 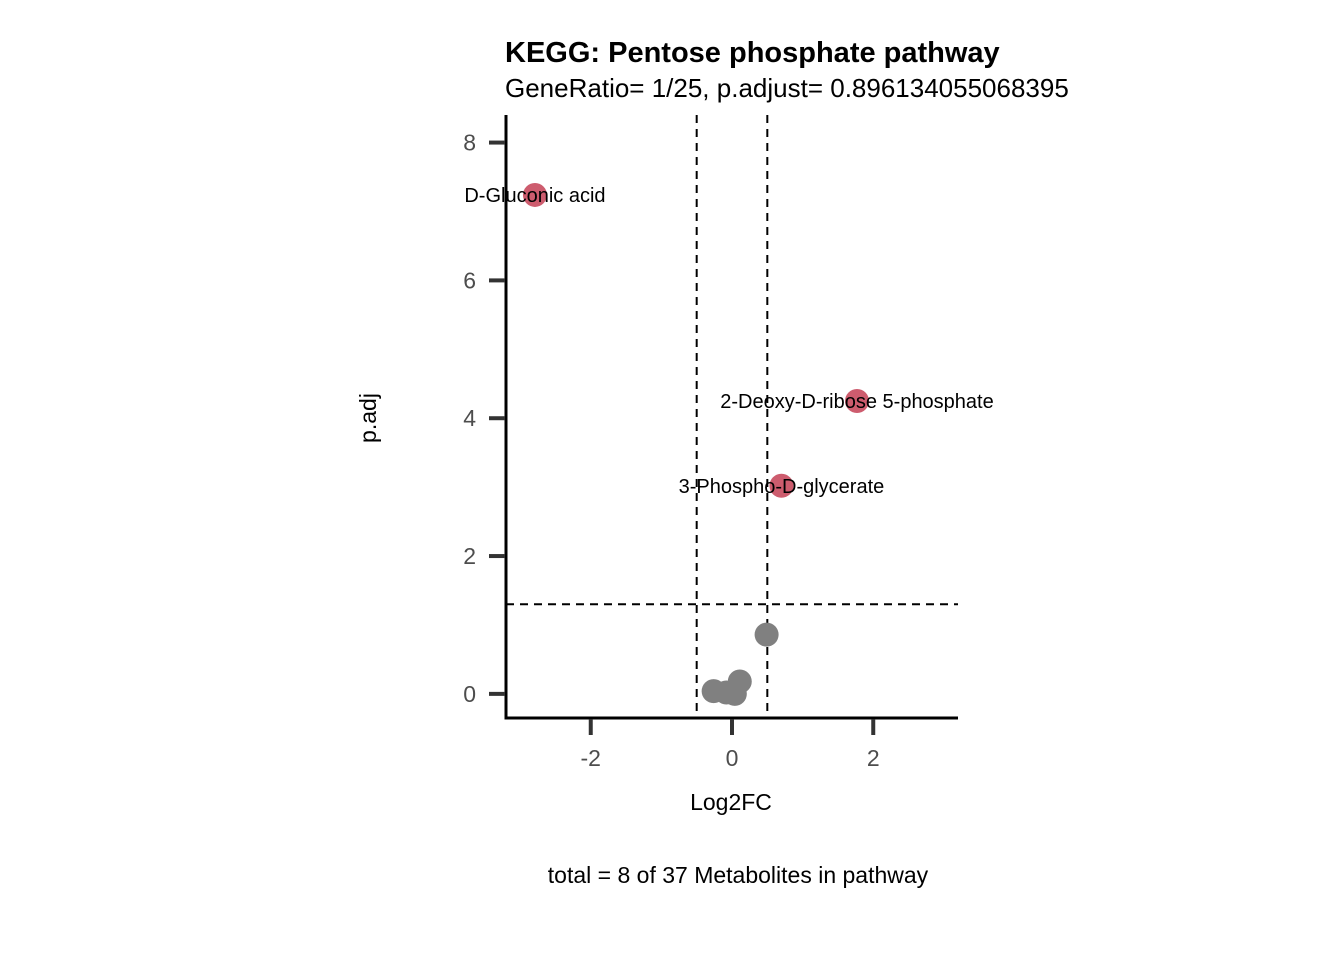 I want to click on y-tick-label-8: 8, so click(x=469, y=143).